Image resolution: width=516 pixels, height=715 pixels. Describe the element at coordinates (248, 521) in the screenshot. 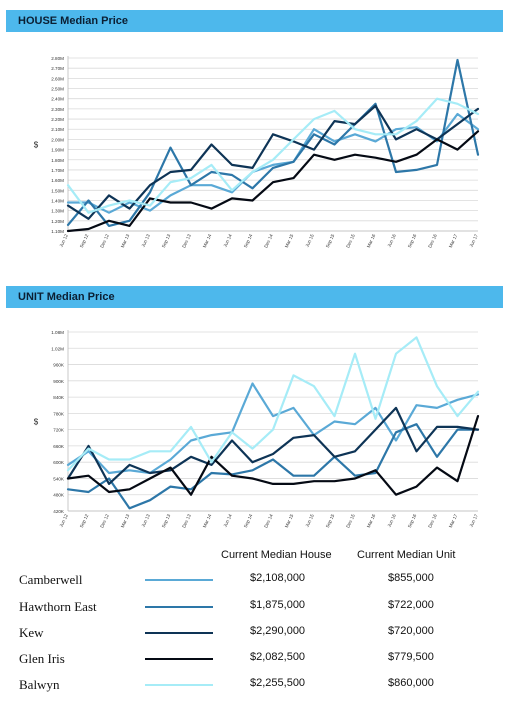

I see `unit-x-tick-label: Sep 14` at that location.